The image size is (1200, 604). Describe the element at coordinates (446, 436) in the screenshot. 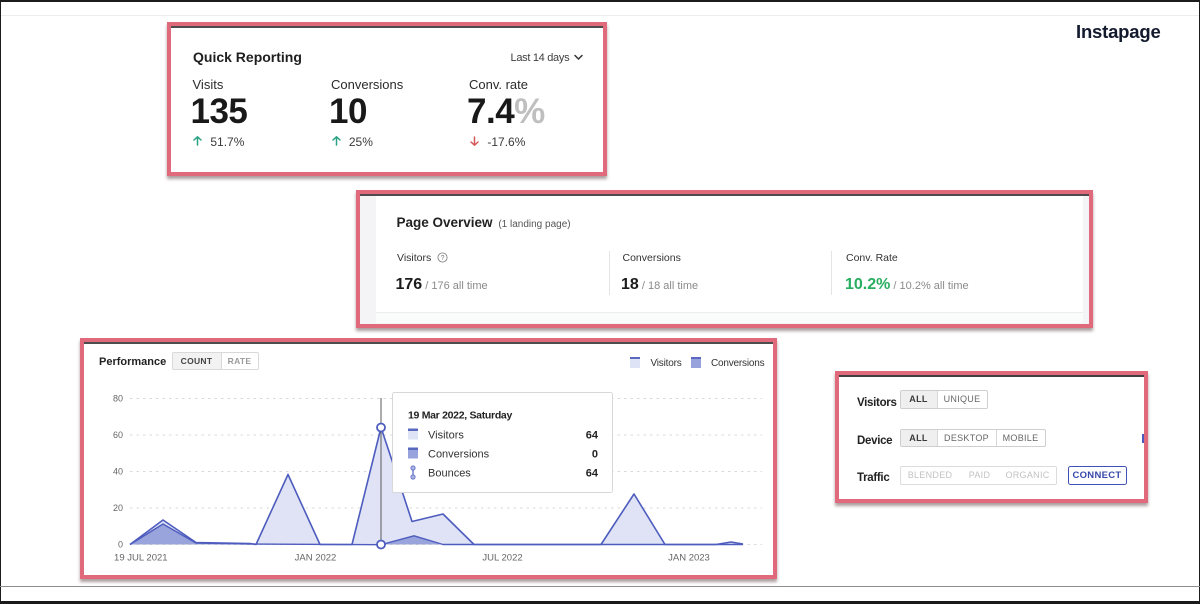

I see `svg-text: Visitors` at that location.